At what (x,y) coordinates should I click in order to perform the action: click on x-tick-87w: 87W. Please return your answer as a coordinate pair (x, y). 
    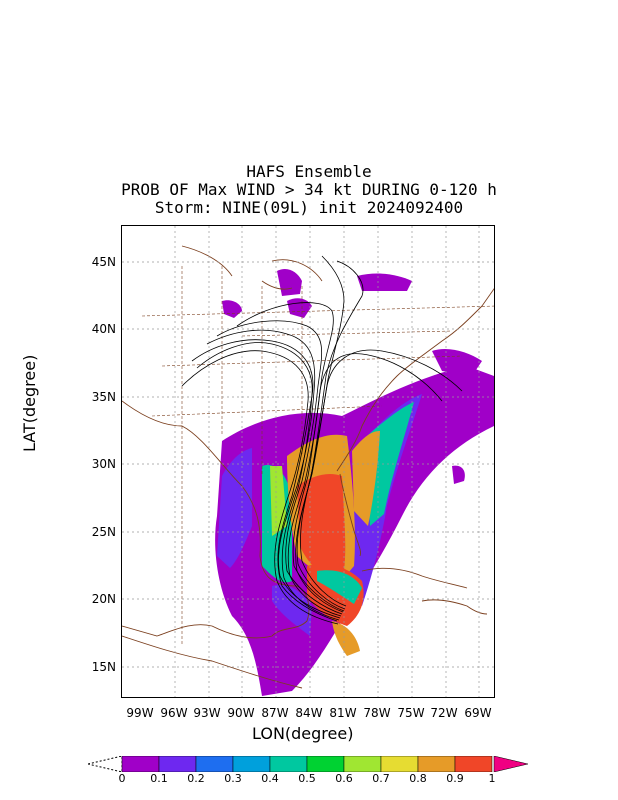
    Looking at the image, I should click on (275, 713).